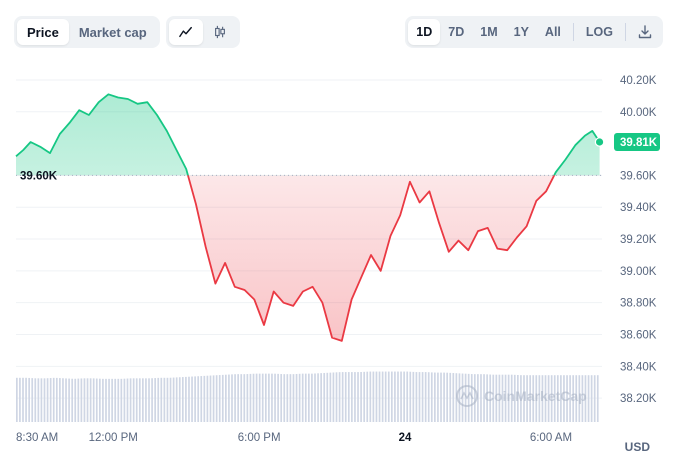 This screenshot has height=474, width=677. What do you see at coordinates (638, 367) in the screenshot?
I see `y-tick-label: 38.40K` at bounding box center [638, 367].